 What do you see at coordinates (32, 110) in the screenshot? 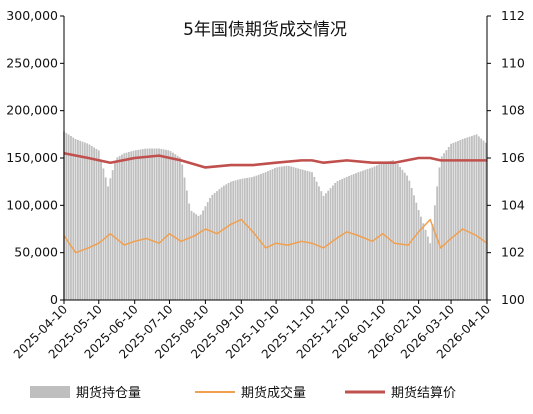
I see `y-left-tick-label: 200,000` at bounding box center [32, 110].